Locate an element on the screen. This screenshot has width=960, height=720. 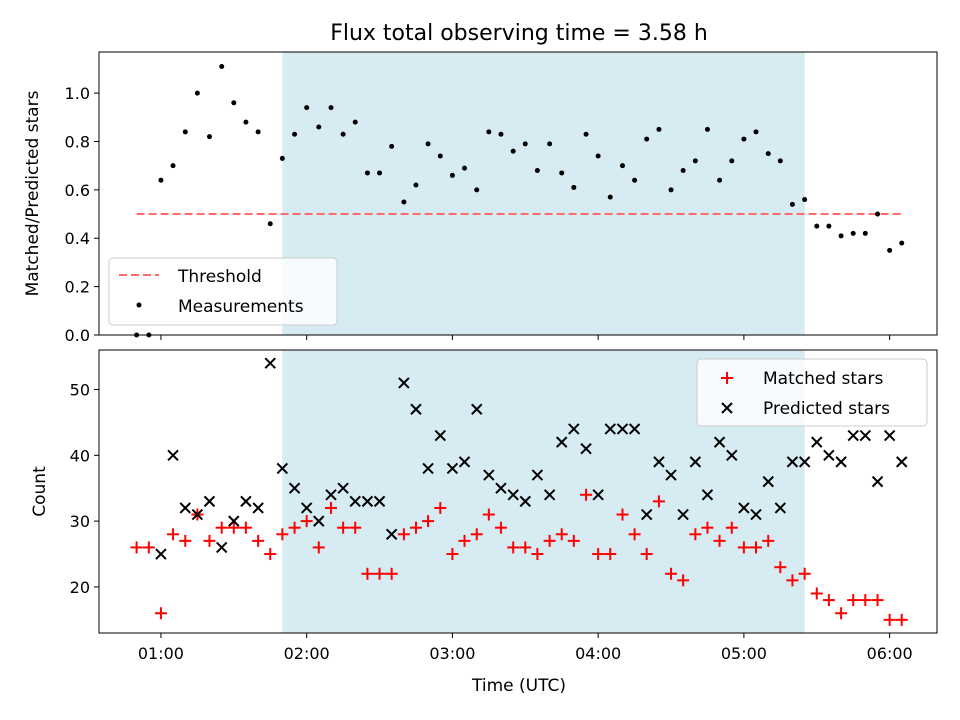
measurements-legend-label: Measurements is located at coordinates (241, 307).